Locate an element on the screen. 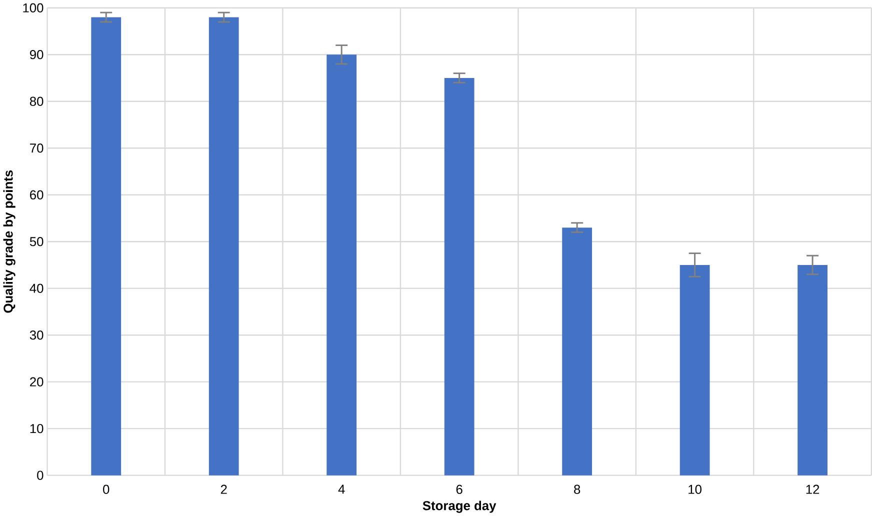 This screenshot has width=872, height=516. y-tick-label: 10 is located at coordinates (37, 429).